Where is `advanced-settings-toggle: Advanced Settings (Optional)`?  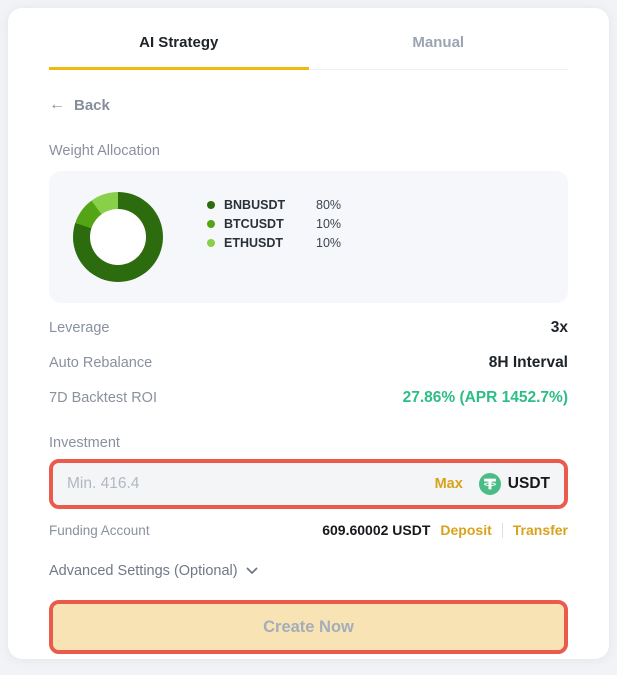 advanced-settings-toggle: Advanced Settings (Optional) is located at coordinates (153, 571).